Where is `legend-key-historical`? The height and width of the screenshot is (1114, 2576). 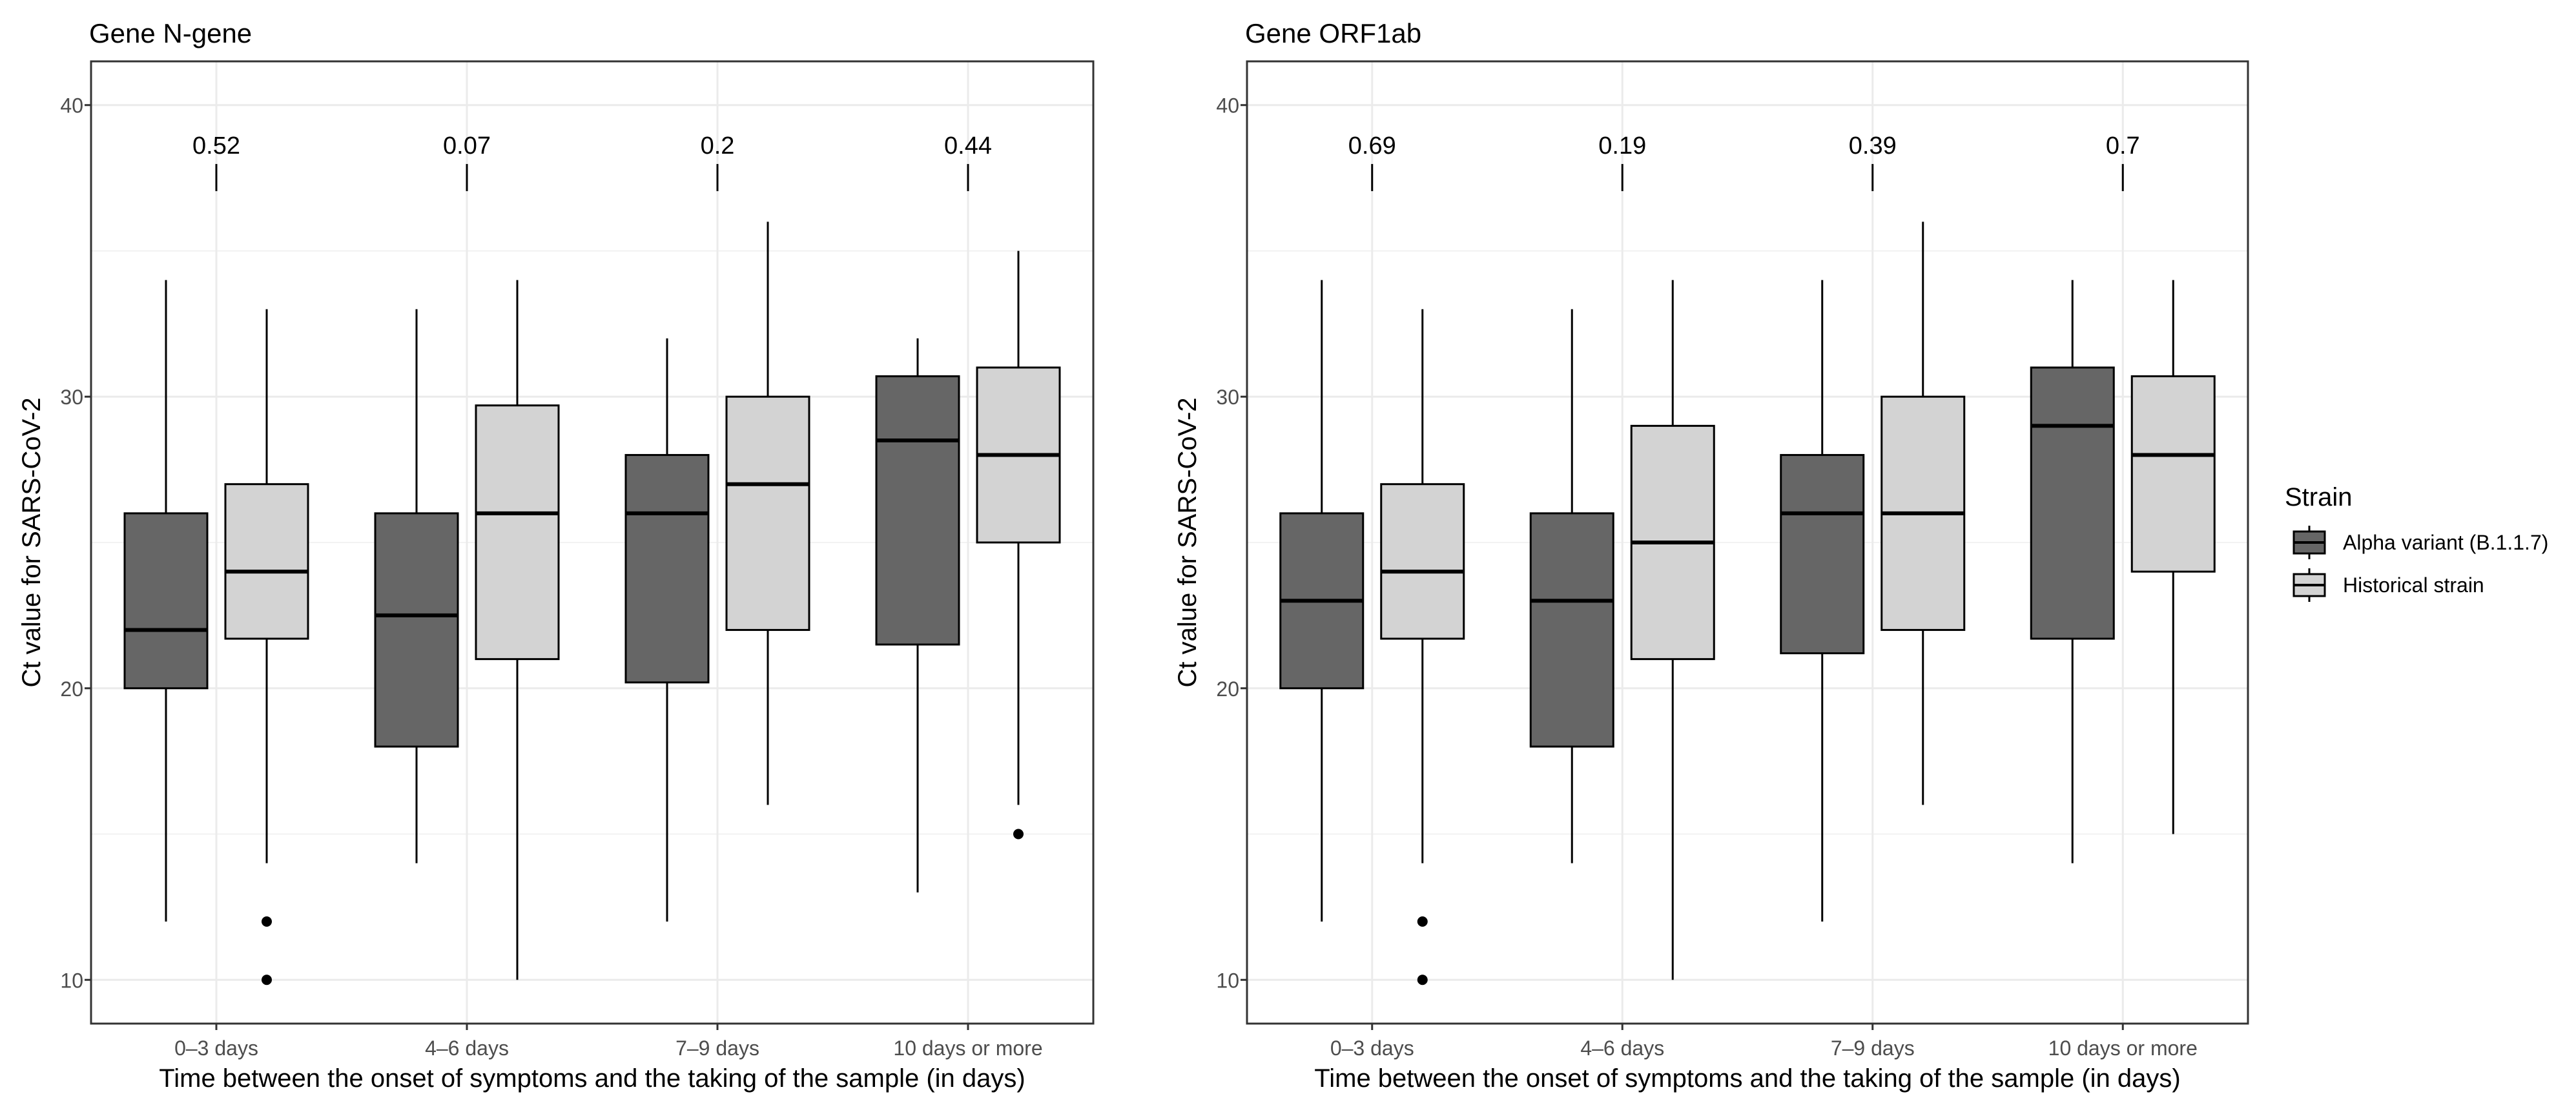 legend-key-historical is located at coordinates (2309, 585).